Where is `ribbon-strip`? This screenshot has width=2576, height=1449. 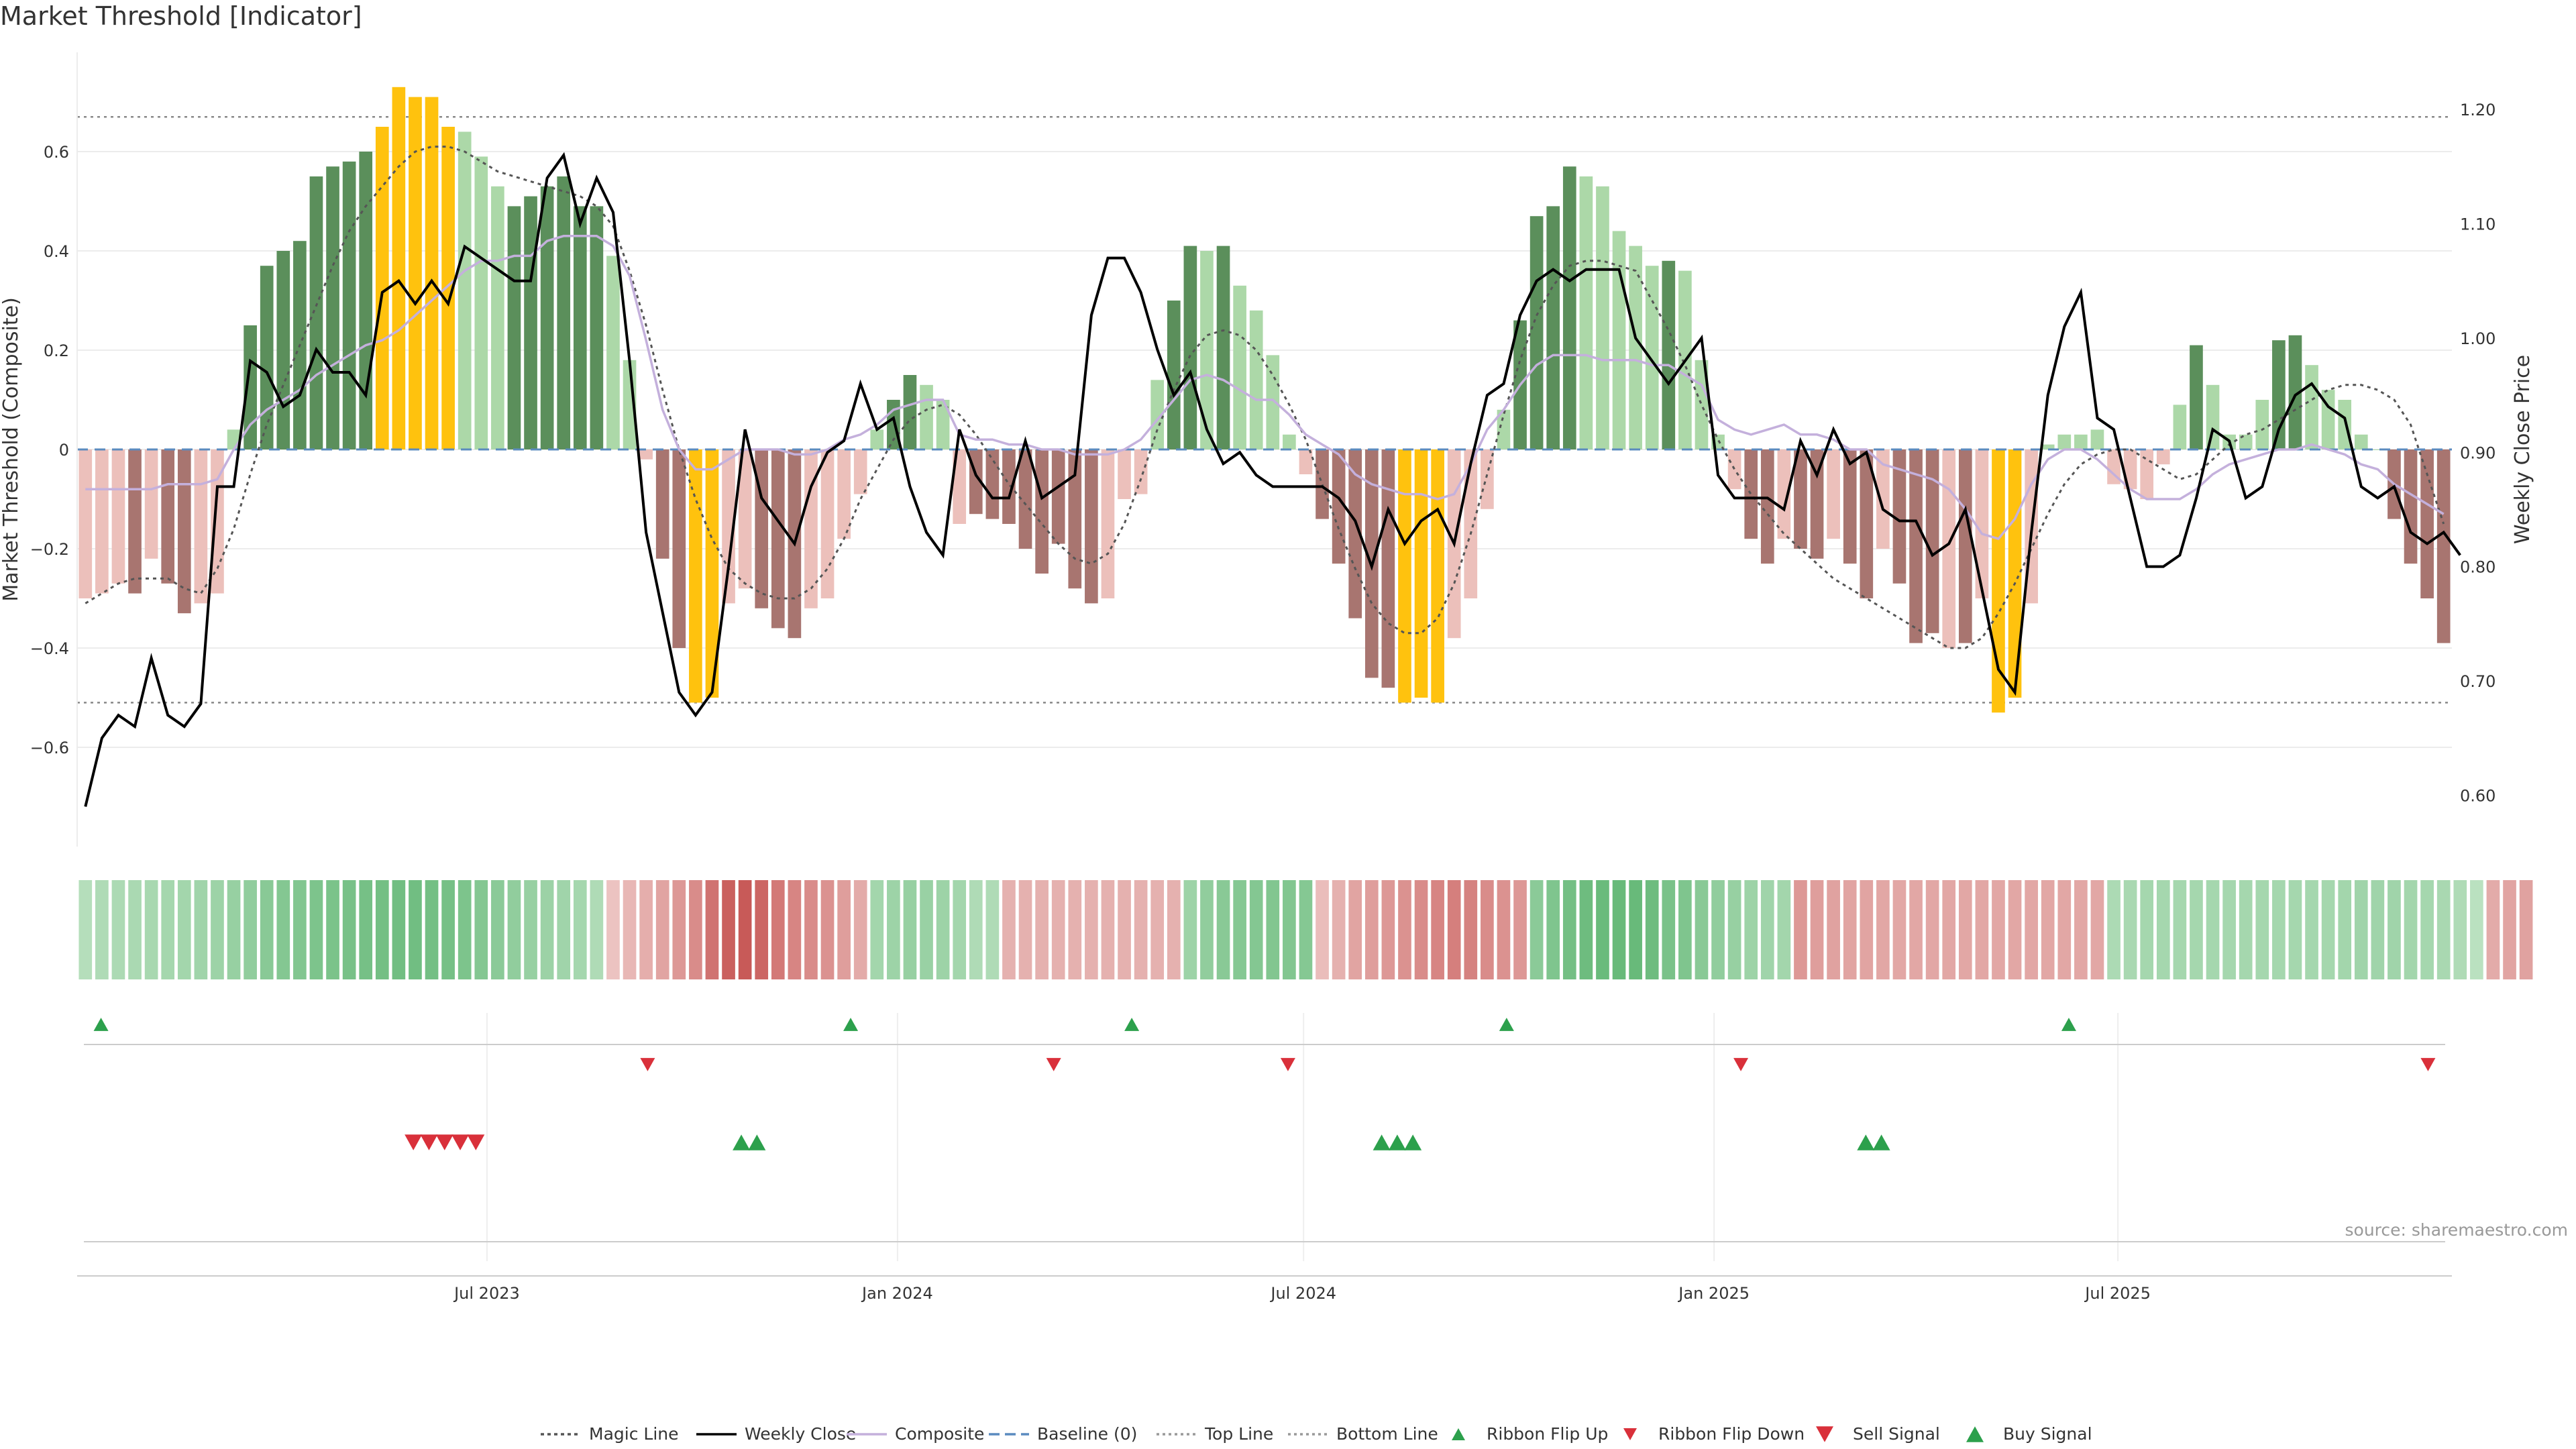
ribbon-strip is located at coordinates (1305, 929).